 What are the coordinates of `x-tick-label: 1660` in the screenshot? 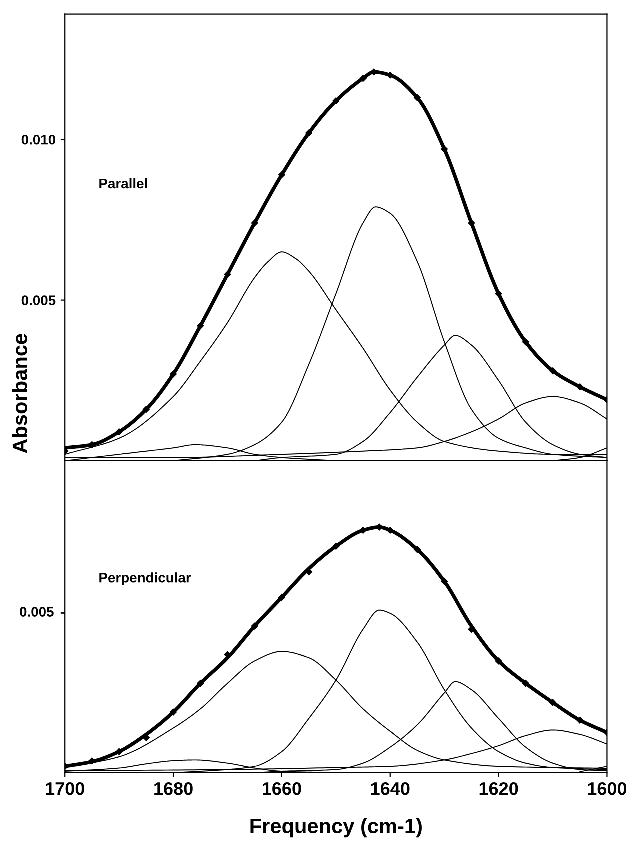 It's located at (282, 789).